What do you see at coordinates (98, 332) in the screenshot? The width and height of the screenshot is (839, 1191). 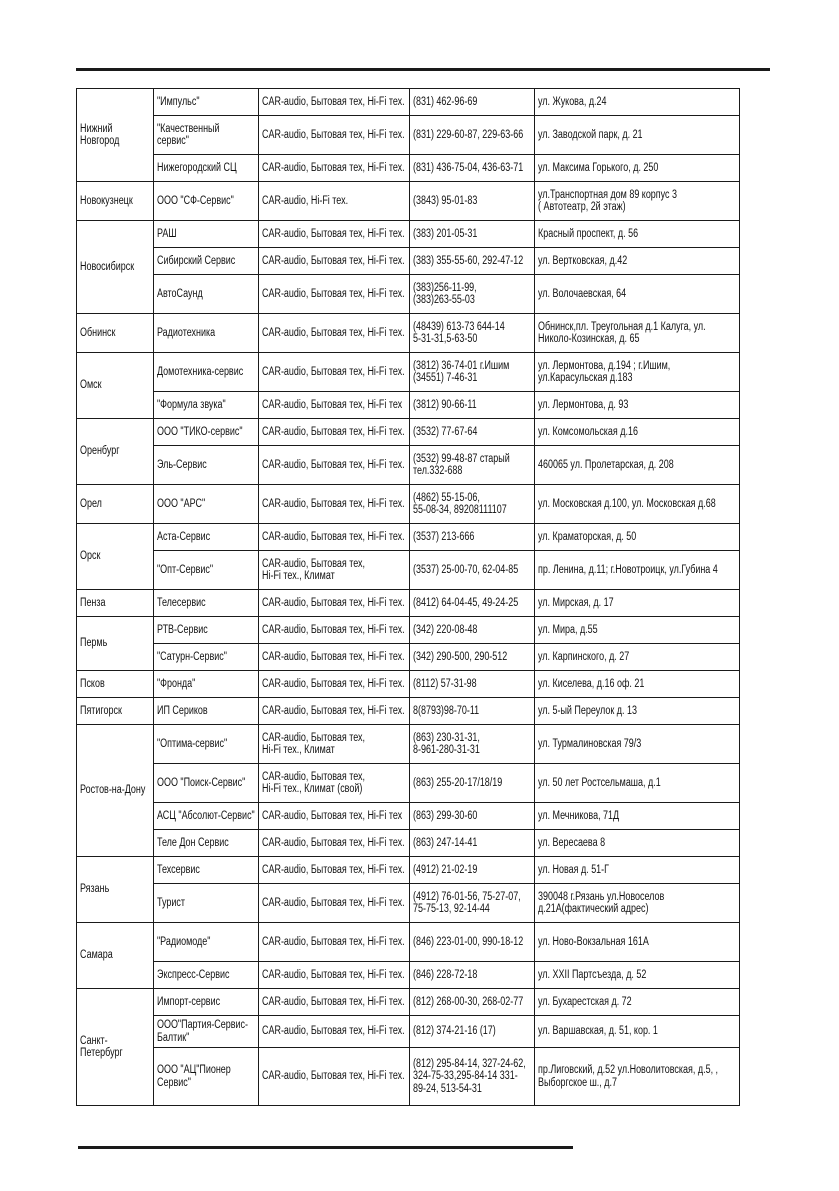 I see `city: Обнинск` at bounding box center [98, 332].